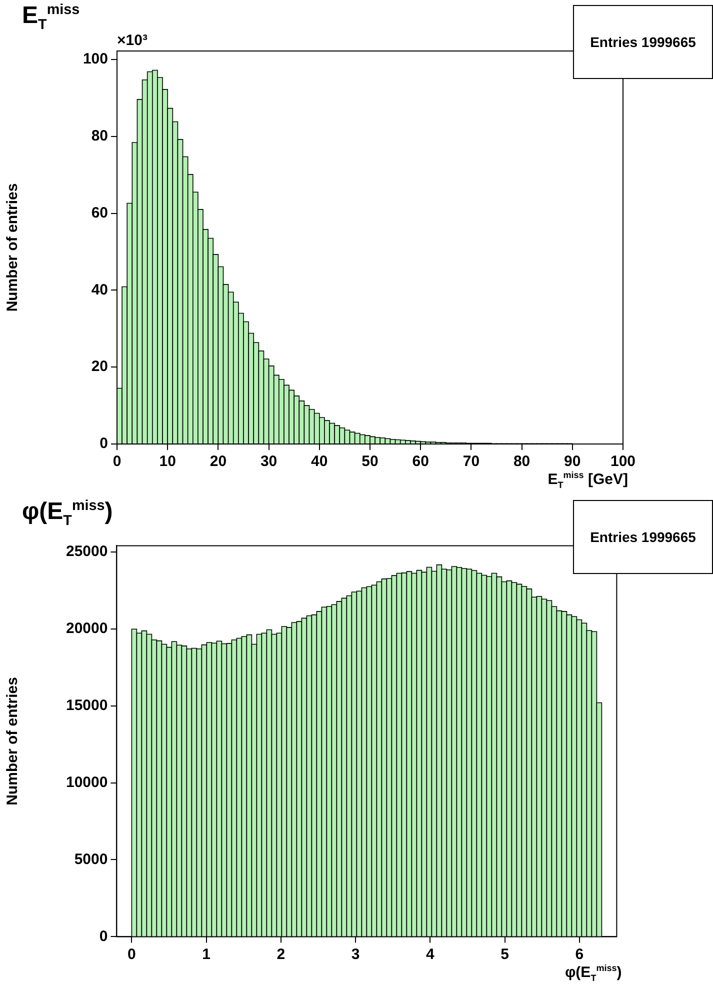  Describe the element at coordinates (430, 954) in the screenshot. I see `x-tick-label: 4` at that location.